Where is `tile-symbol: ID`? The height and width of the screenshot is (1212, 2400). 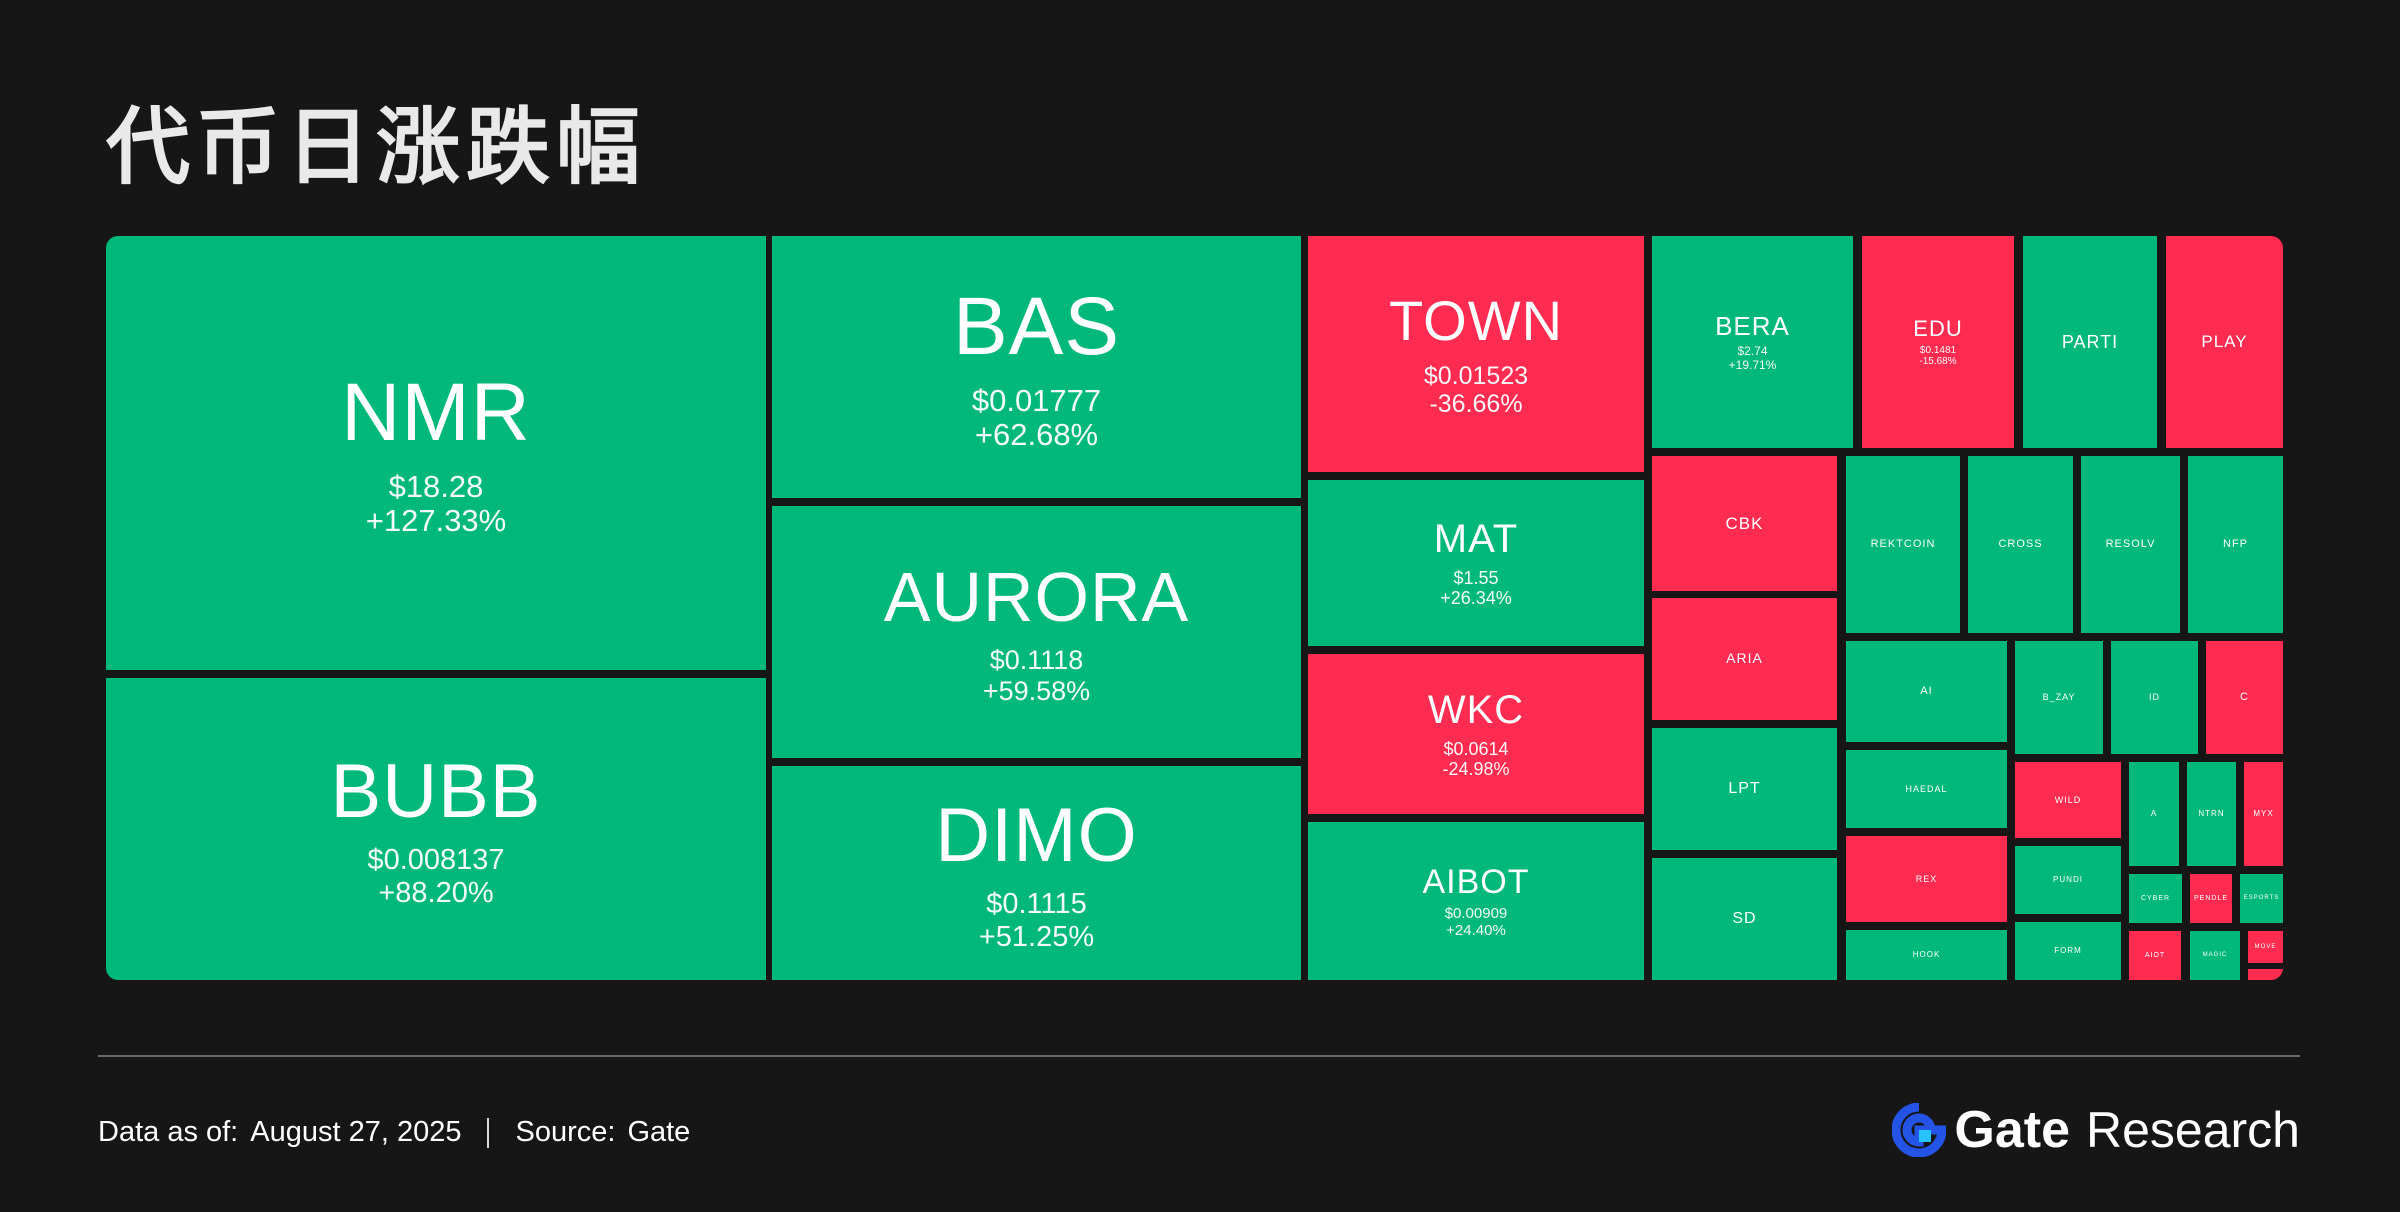
tile-symbol: ID is located at coordinates (2154, 697).